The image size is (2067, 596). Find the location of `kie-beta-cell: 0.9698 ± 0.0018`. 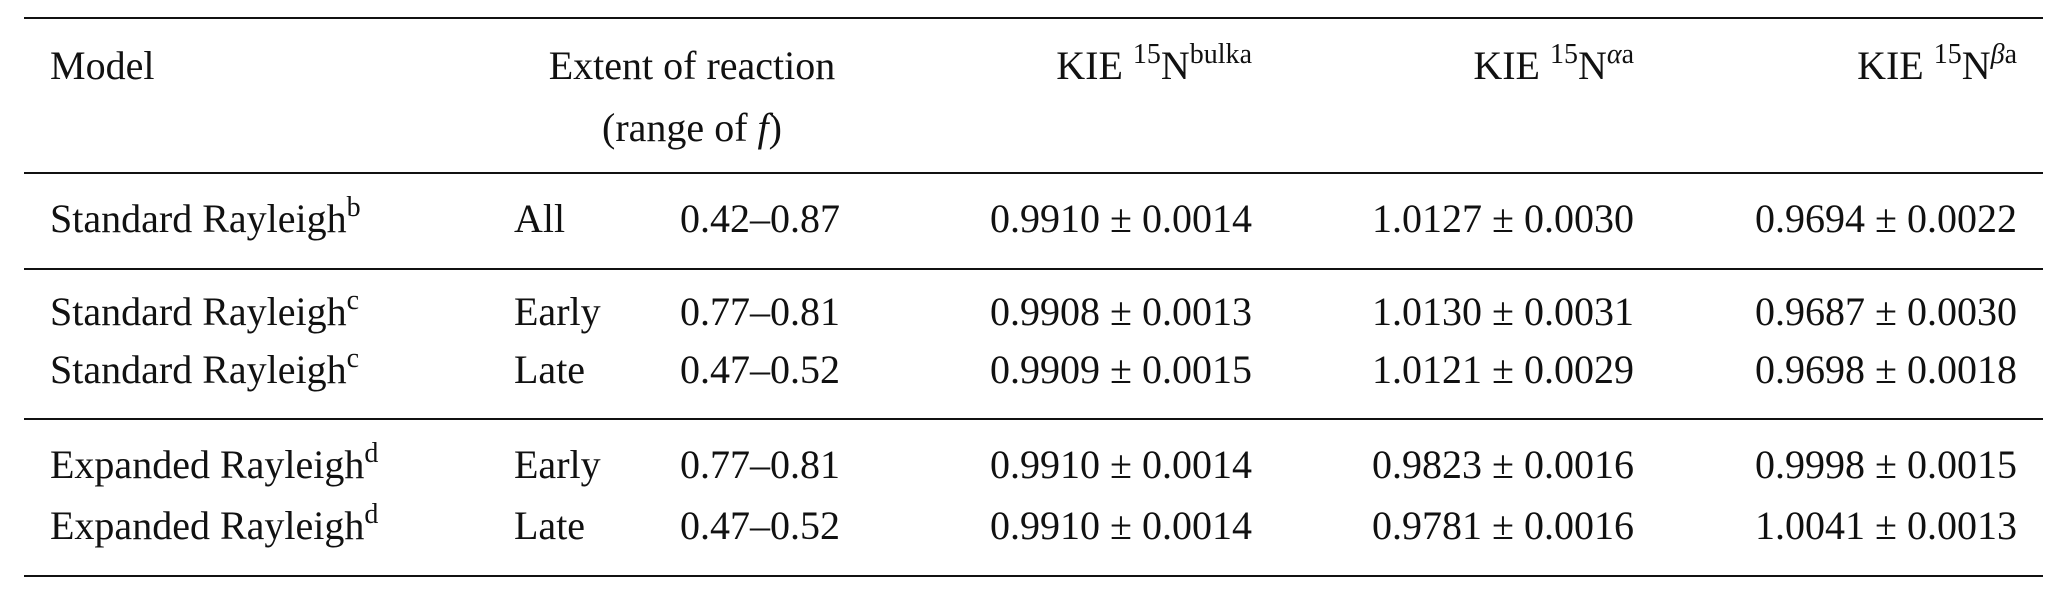

kie-beta-cell: 0.9698 ± 0.0018 is located at coordinates (1886, 370).